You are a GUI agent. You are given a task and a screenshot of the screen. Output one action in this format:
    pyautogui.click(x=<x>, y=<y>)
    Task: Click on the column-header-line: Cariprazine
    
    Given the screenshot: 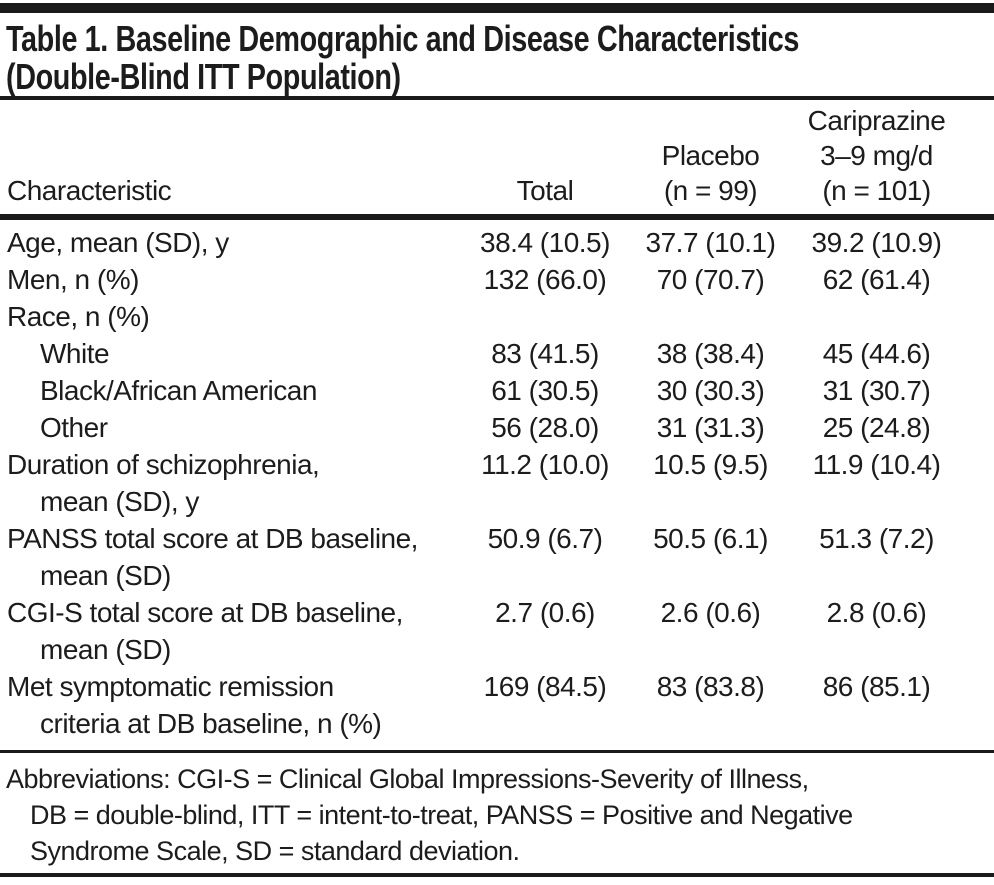 What is the action you would take?
    pyautogui.click(x=876, y=120)
    